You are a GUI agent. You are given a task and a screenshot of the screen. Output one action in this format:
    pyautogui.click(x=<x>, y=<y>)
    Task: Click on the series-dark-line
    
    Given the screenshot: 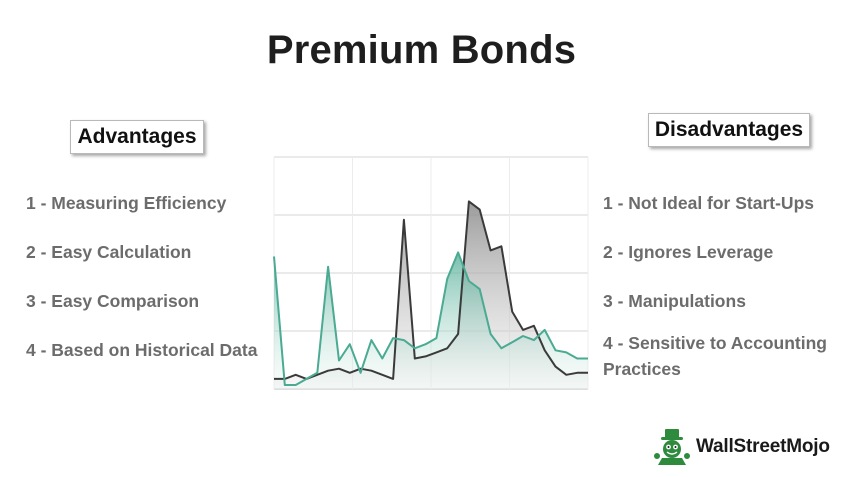 What is the action you would take?
    pyautogui.click(x=431, y=290)
    